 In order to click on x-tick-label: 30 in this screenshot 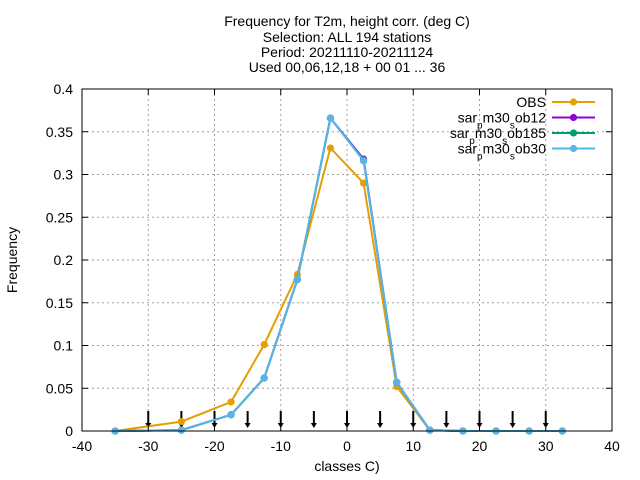, I will do `click(546, 446)`.